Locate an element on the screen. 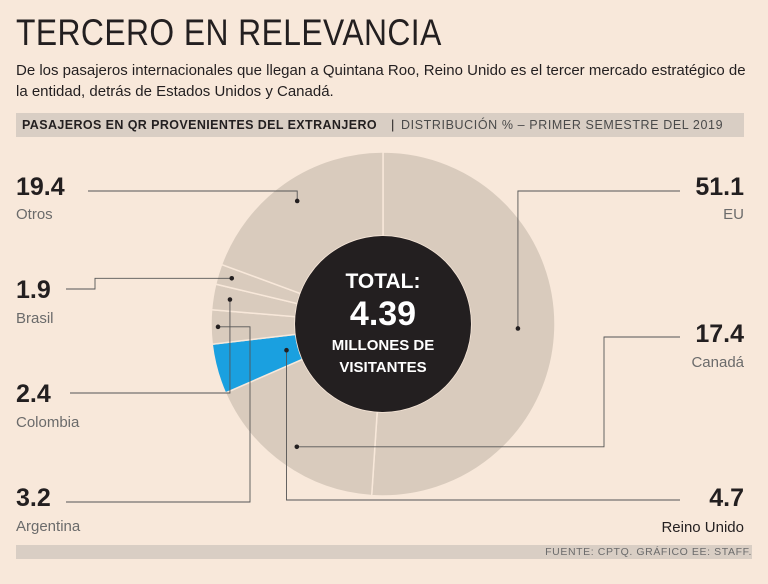 The height and width of the screenshot is (584, 768). leader-dot-canada is located at coordinates (297, 447).